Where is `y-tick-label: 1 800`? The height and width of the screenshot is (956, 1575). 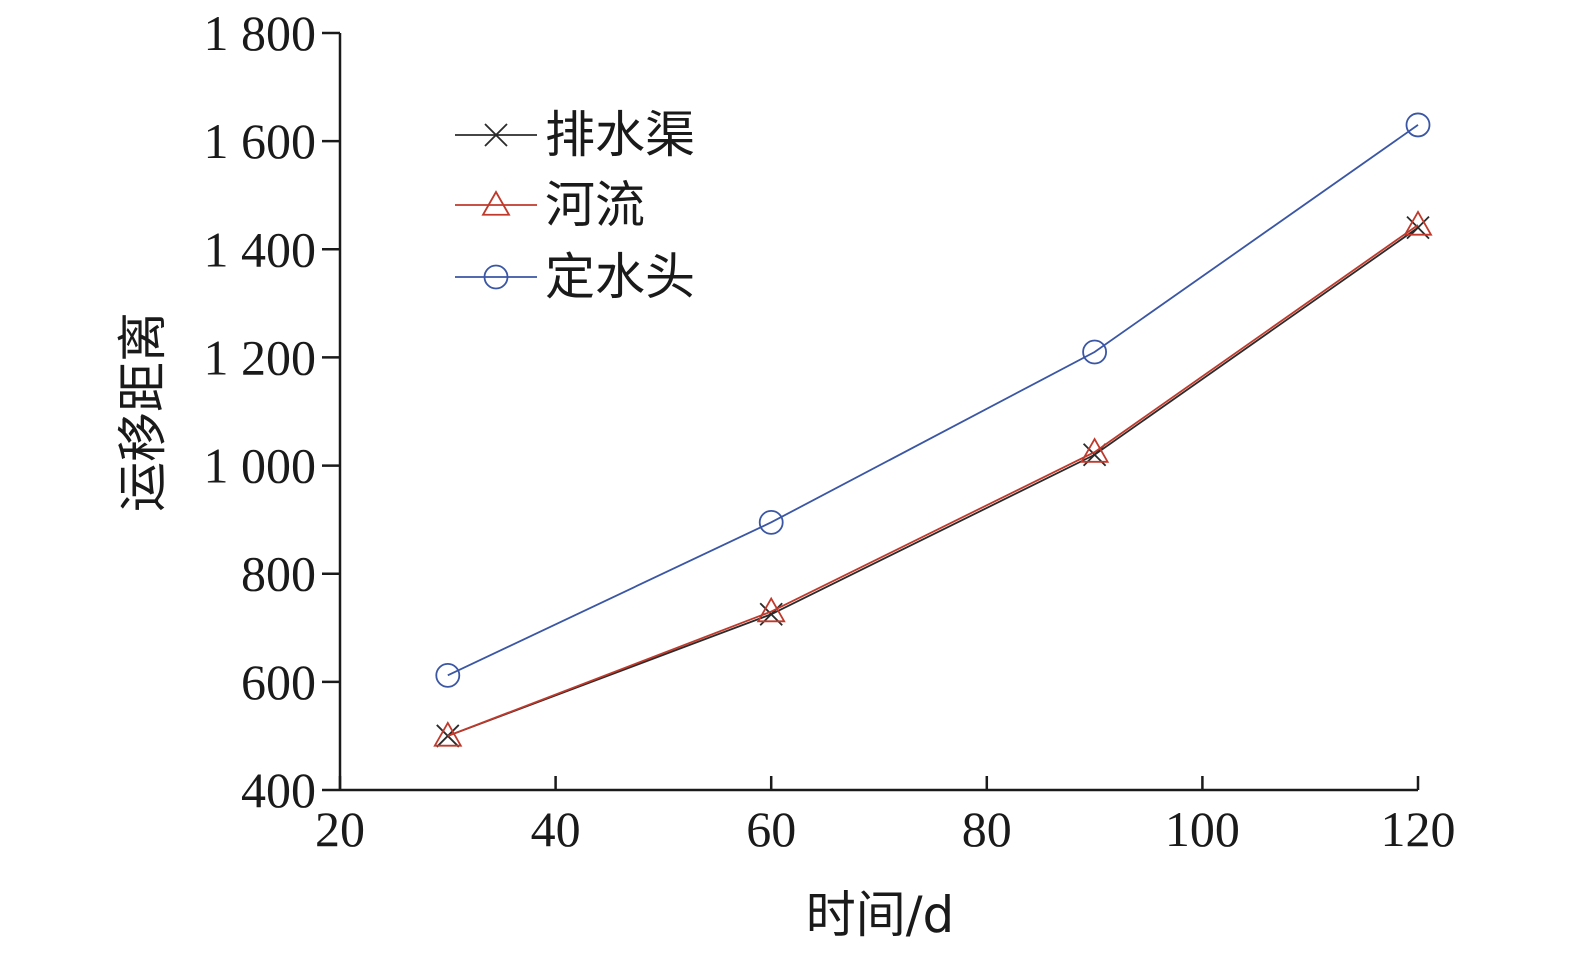
y-tick-label: 1 800 is located at coordinates (260, 33).